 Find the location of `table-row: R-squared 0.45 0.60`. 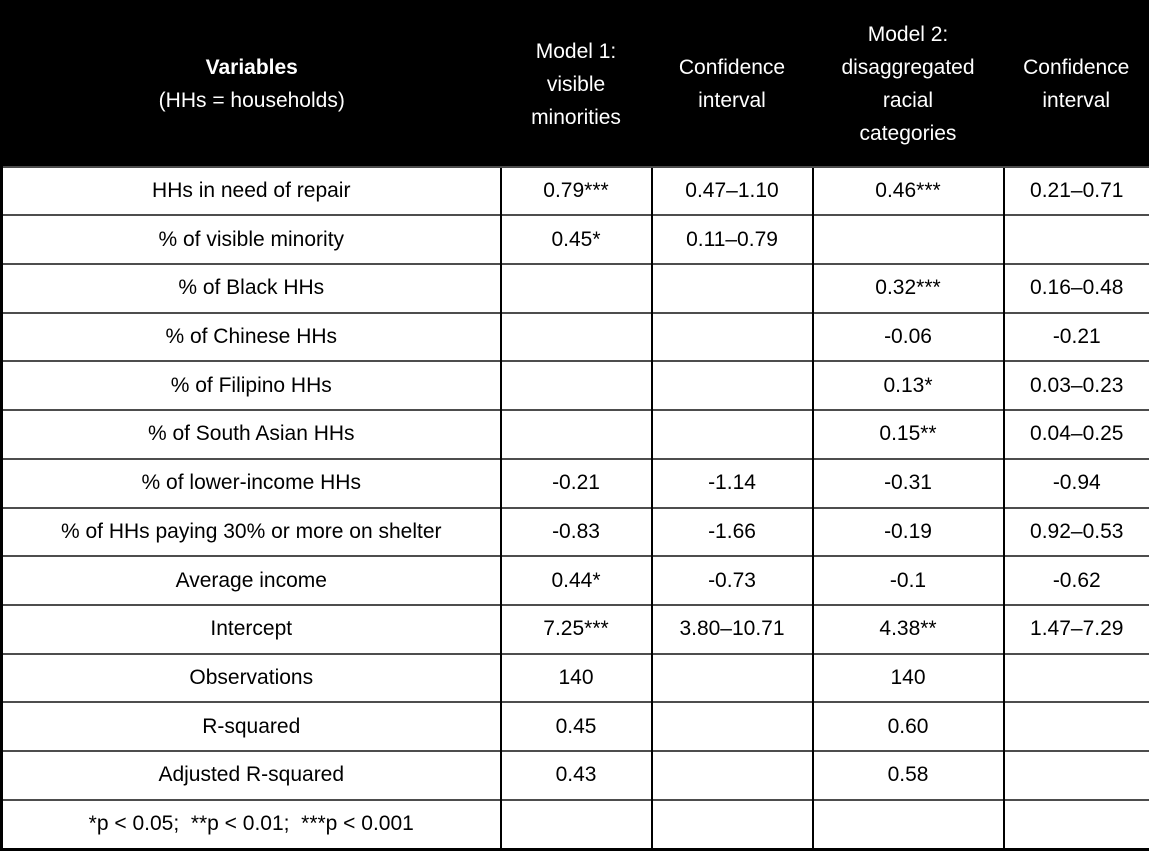

table-row: R-squared 0.45 0.60 is located at coordinates (575, 726).